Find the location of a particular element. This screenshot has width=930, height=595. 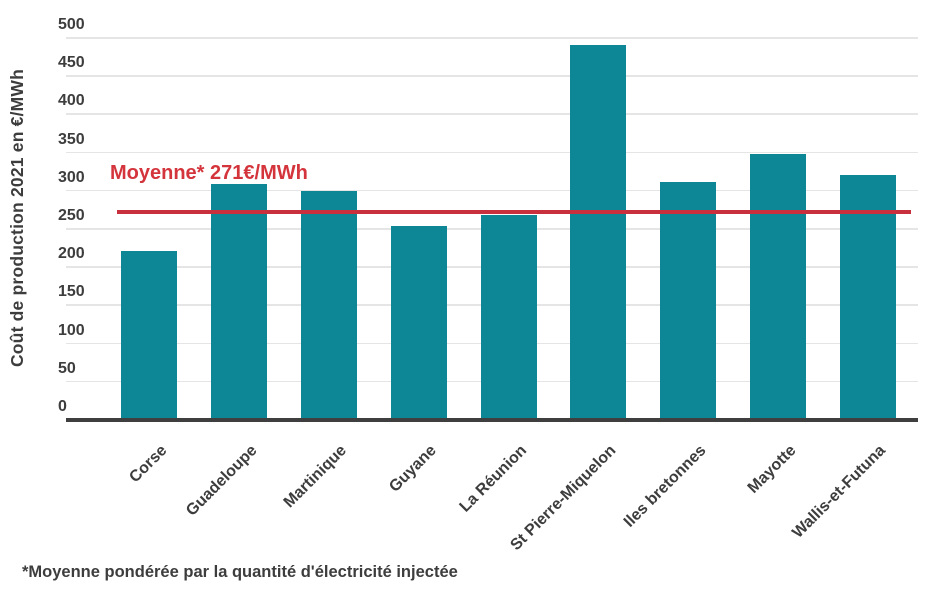

x-label-la-reunion: La Réunion is located at coordinates (493, 479).